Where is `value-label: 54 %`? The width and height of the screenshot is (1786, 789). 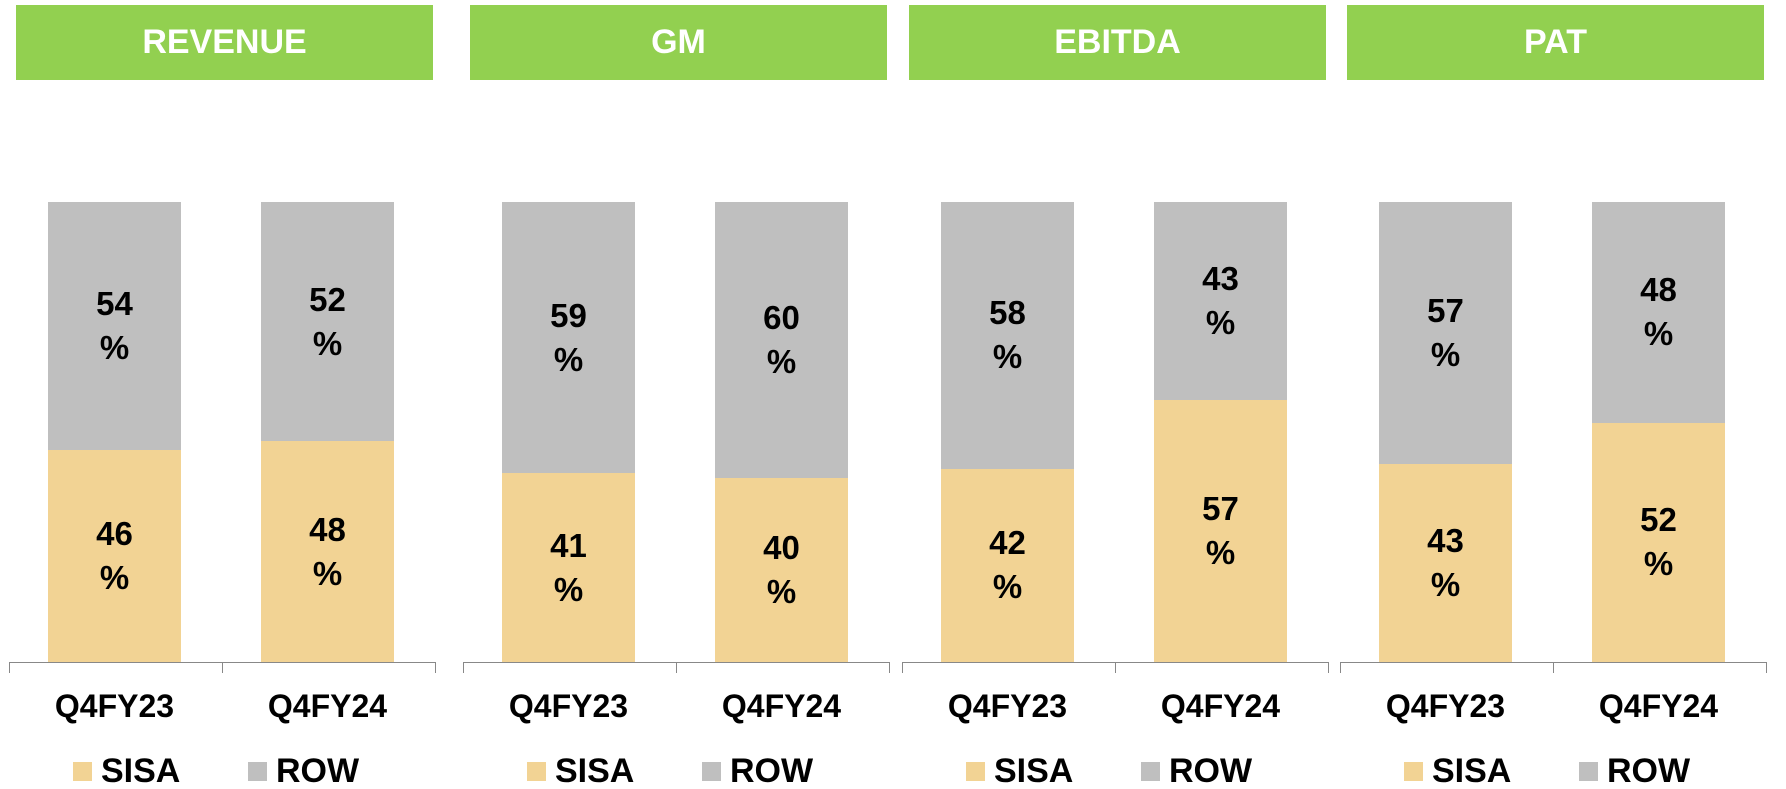 value-label: 54 % is located at coordinates (114, 326).